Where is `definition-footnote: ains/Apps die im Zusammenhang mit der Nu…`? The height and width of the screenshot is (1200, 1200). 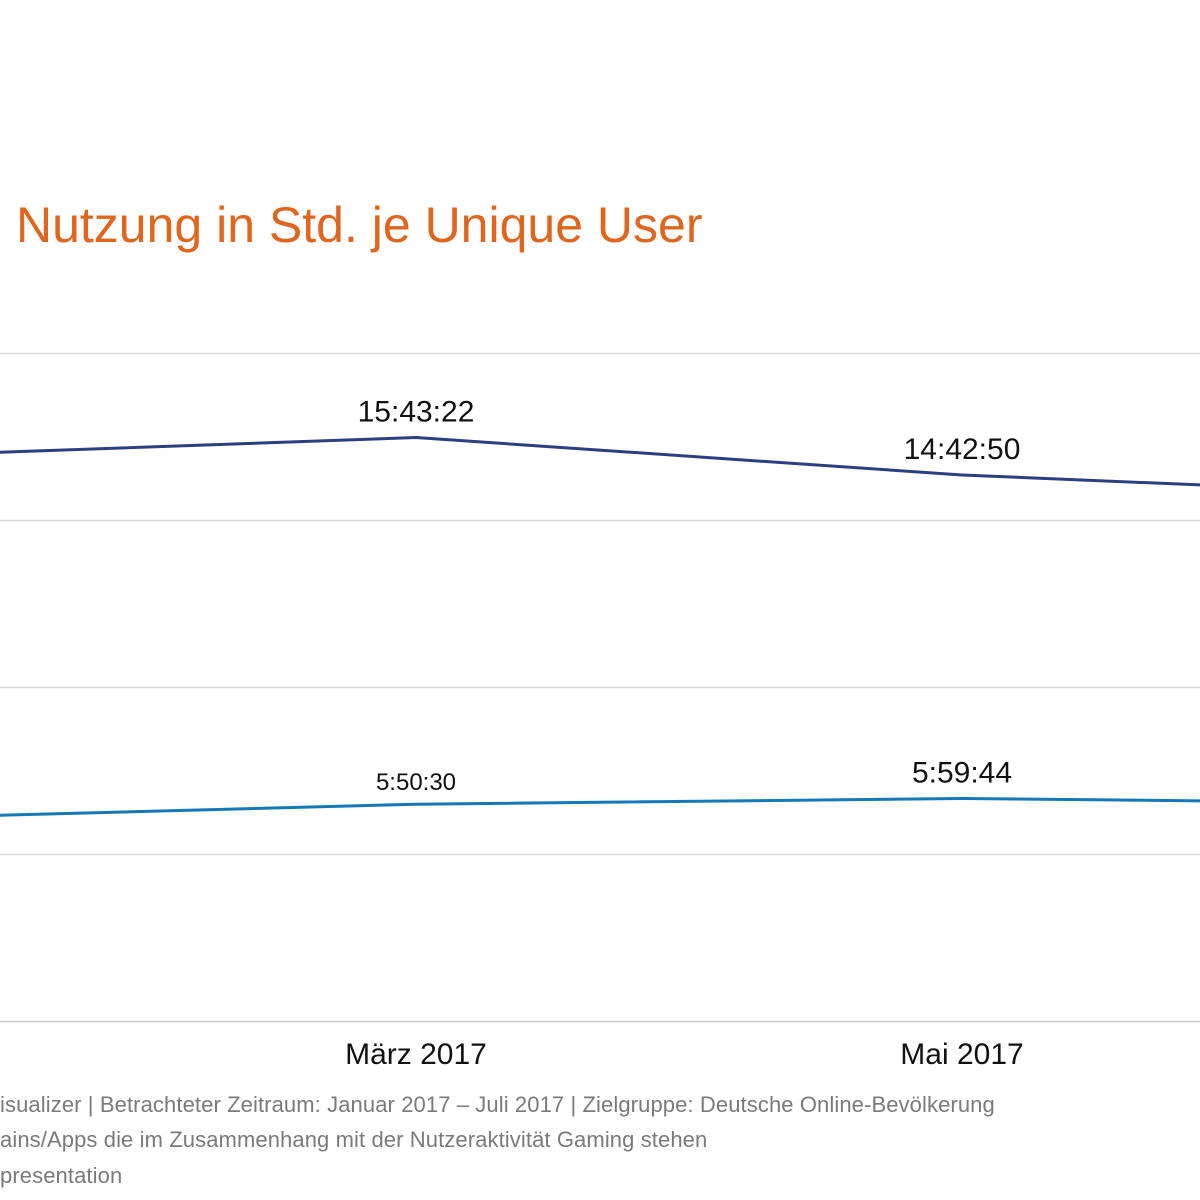 definition-footnote: ains/Apps die im Zusammenhang mit der Nu… is located at coordinates (354, 1139).